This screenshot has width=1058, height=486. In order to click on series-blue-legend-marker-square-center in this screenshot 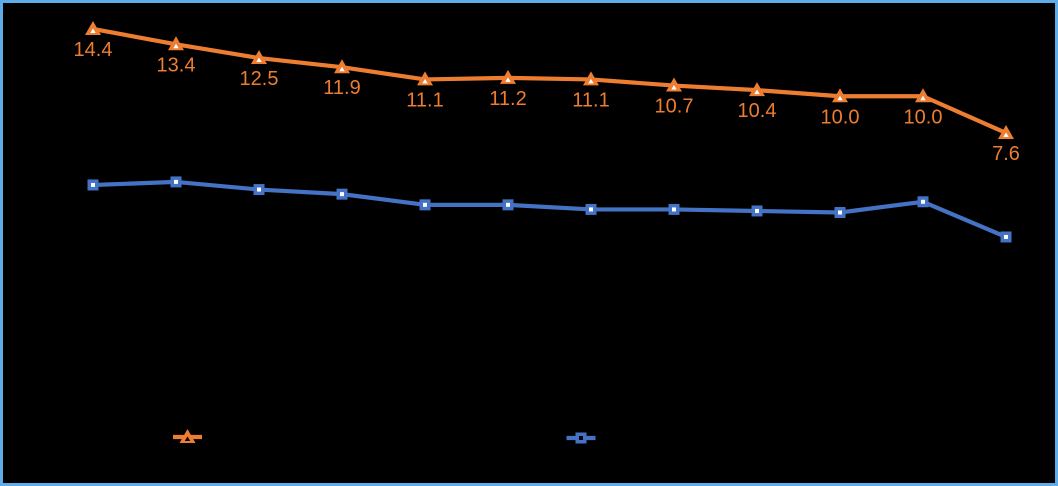, I will do `click(581, 438)`.